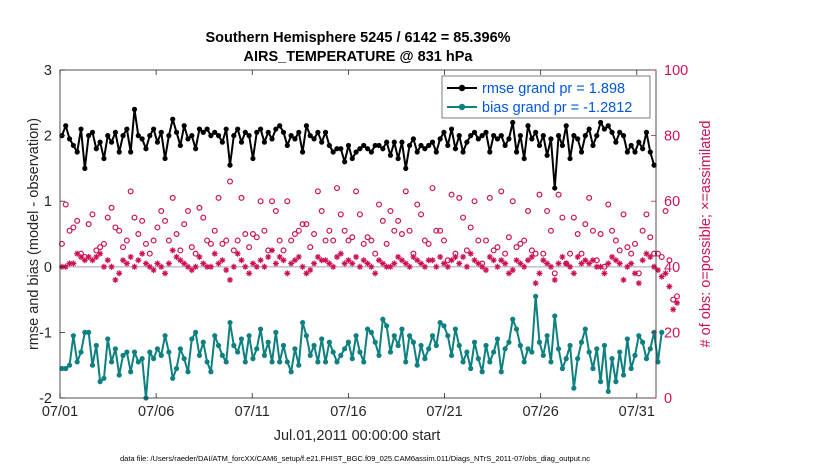 The image size is (830, 470). What do you see at coordinates (252, 412) in the screenshot?
I see `x-tick-label: 07/11` at bounding box center [252, 412].